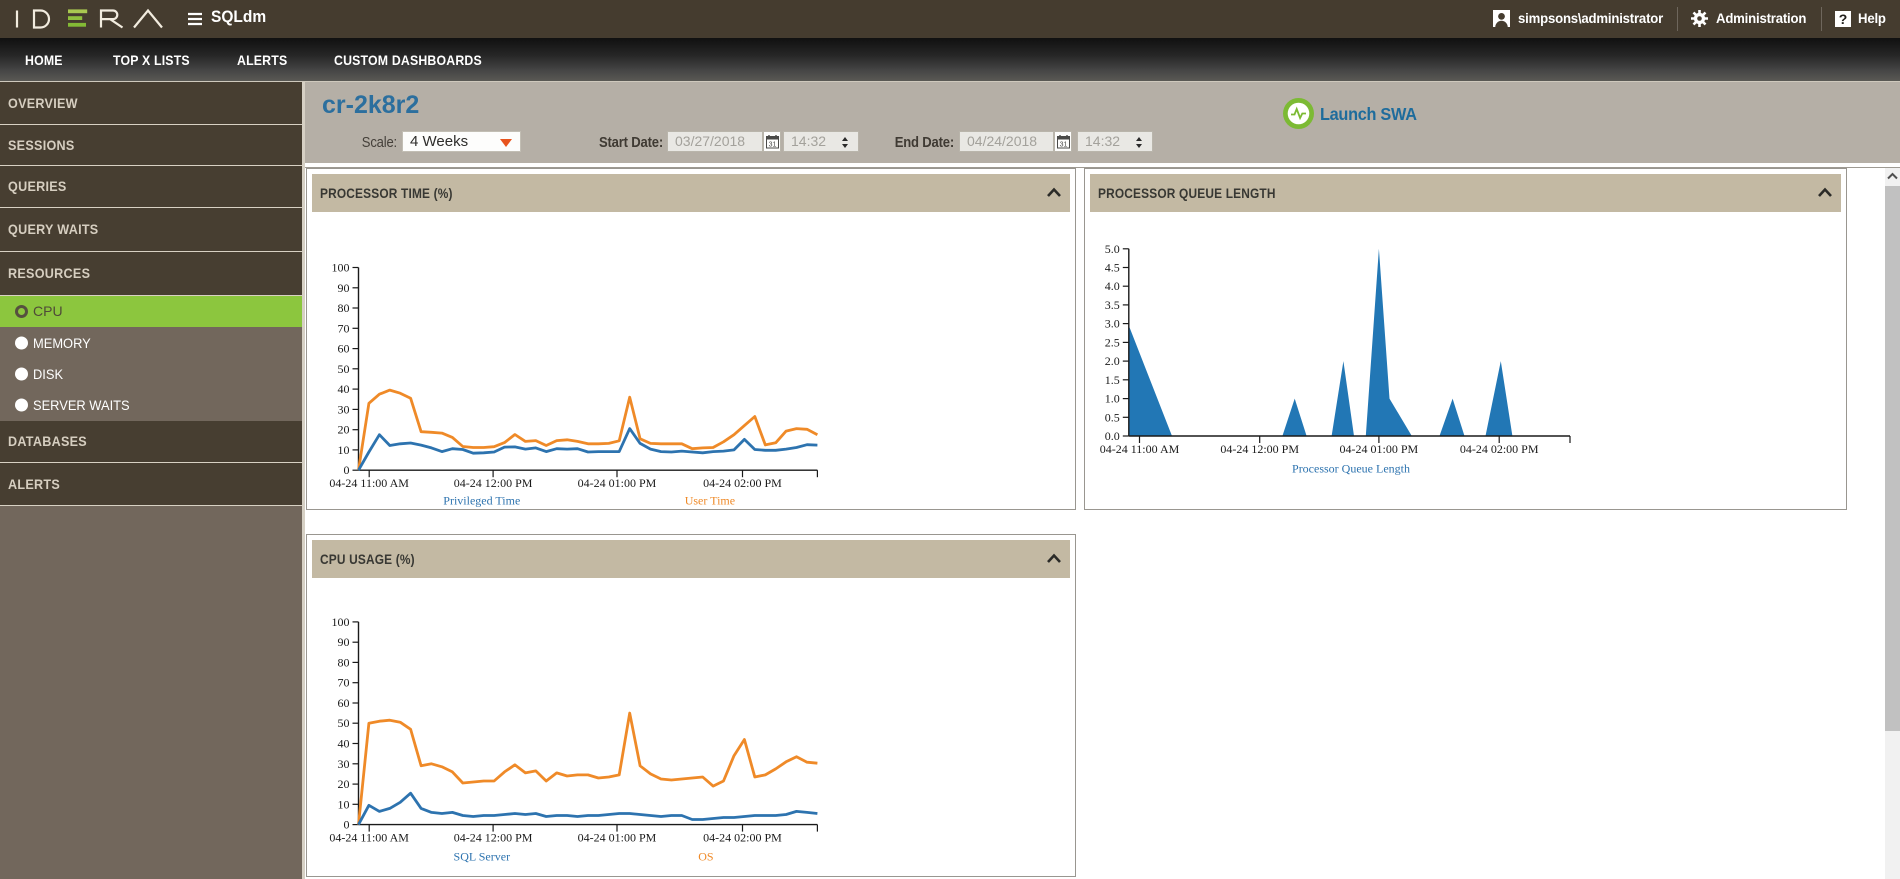  What do you see at coordinates (1112, 417) in the screenshot?
I see `svg-text: 0.5` at bounding box center [1112, 417].